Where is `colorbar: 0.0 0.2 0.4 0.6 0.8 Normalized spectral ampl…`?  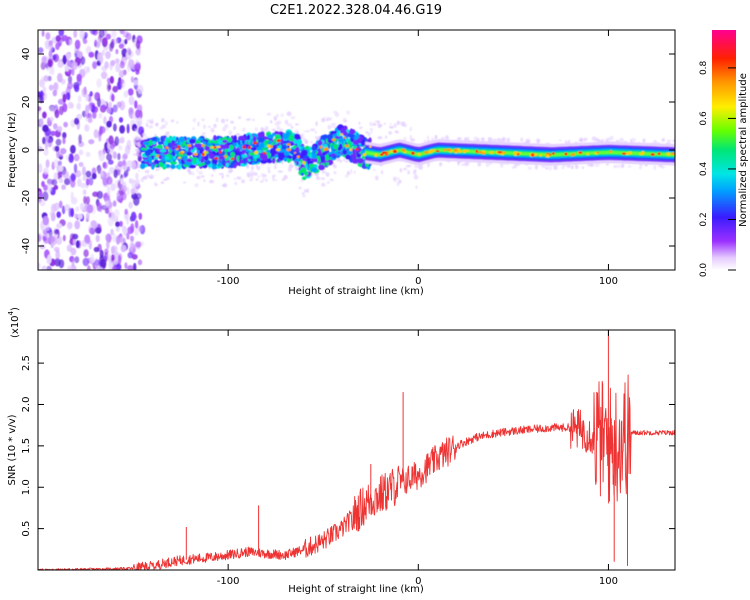
colorbar: 0.0 0.2 0.4 0.6 0.8 Normalized spectral ampl… is located at coordinates (724, 153).